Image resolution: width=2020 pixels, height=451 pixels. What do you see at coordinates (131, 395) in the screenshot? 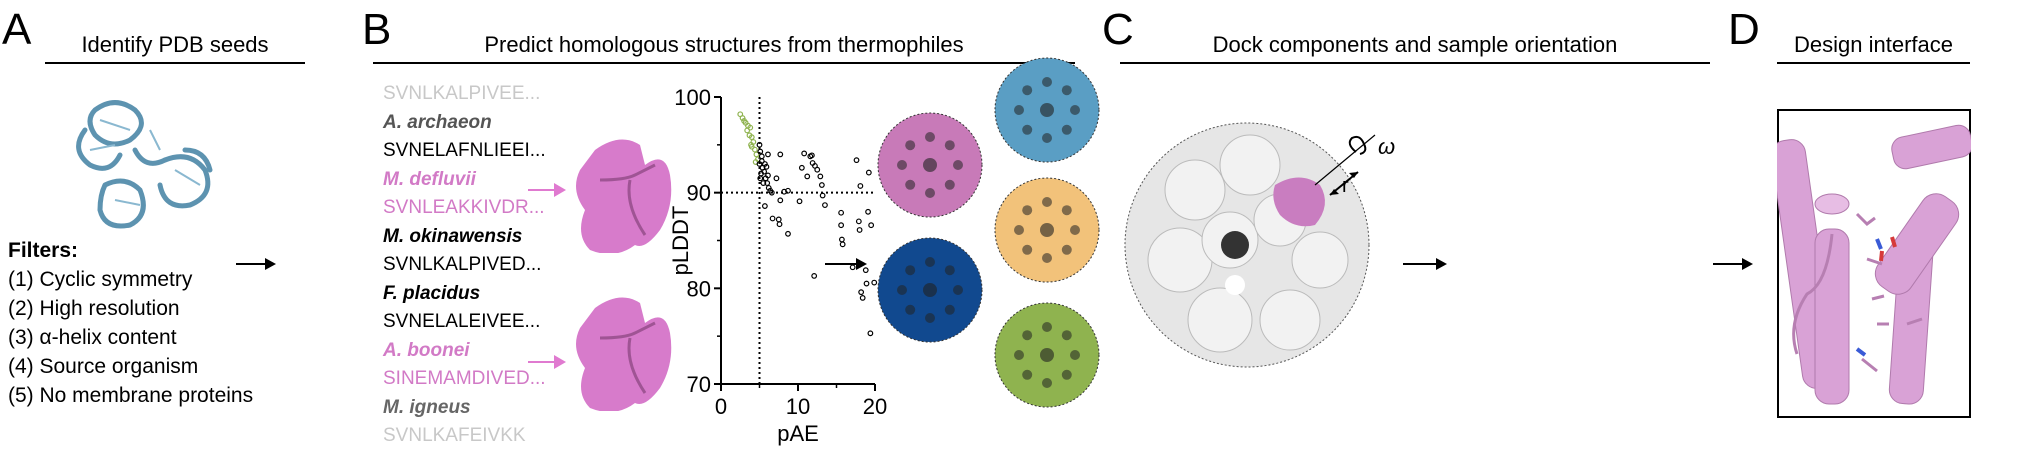
I see `filter-item: (5) No membrane proteins` at bounding box center [131, 395].